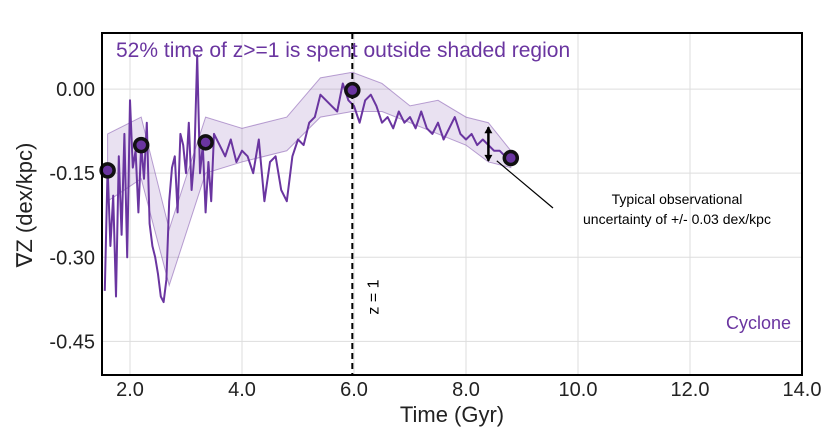 The image size is (830, 437). I want to click on redshift-label: z = 1, so click(373, 296).